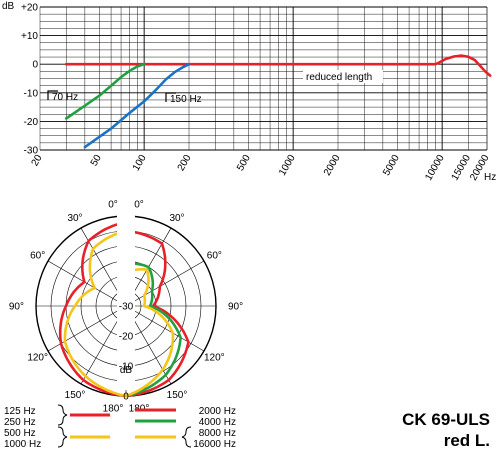 The image size is (504, 452). Describe the element at coordinates (287, 165) in the screenshot. I see `x-tick-label: 1000` at that location.